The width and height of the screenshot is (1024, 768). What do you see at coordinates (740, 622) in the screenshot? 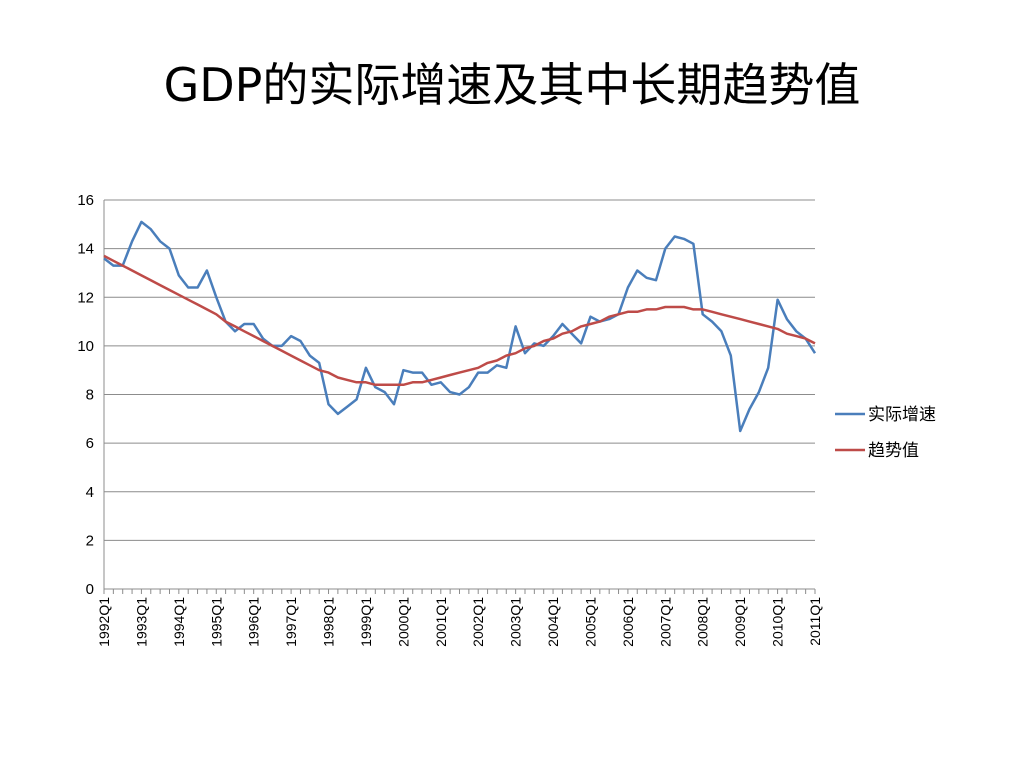
I see `x-tick-label: 2009Q1` at bounding box center [740, 622].